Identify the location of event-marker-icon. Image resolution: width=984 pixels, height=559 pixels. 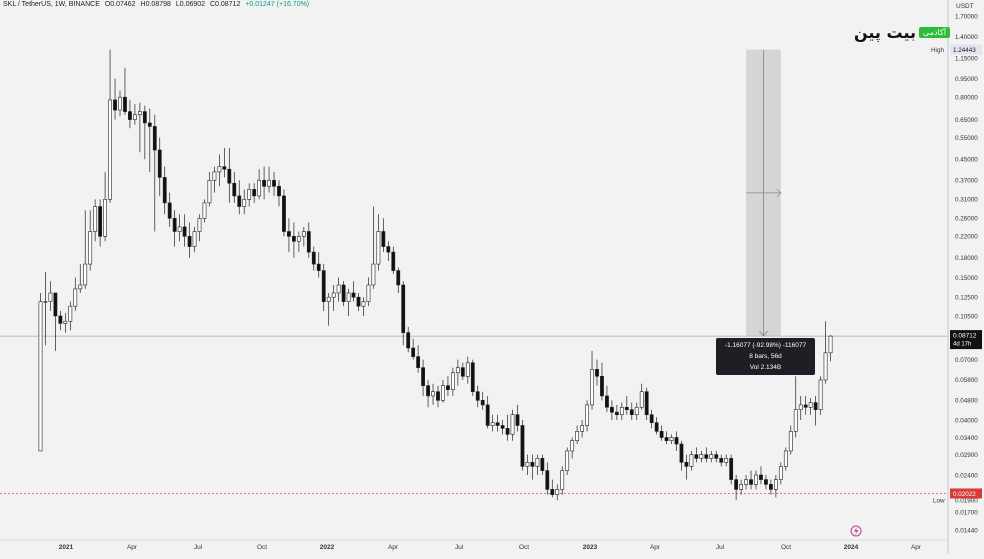
(856, 531).